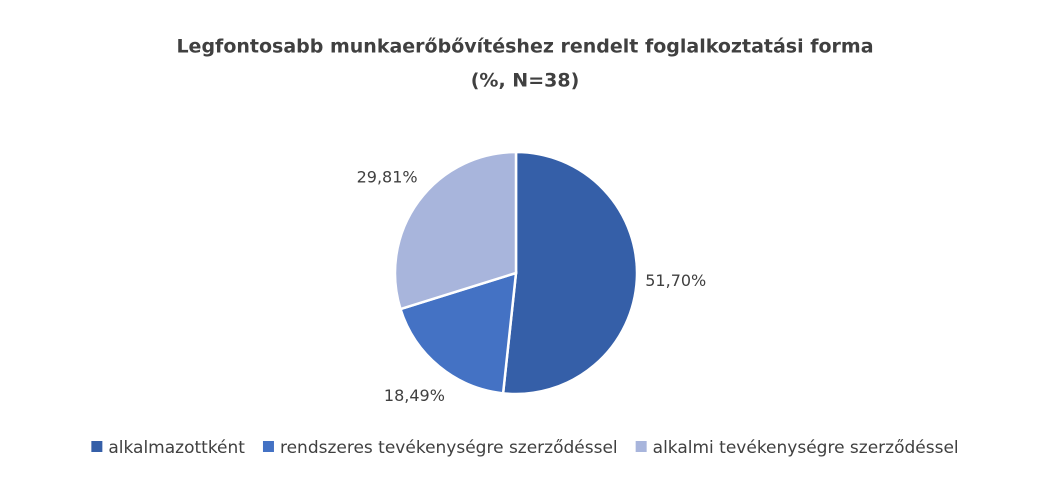 The image size is (1050, 500). Describe the element at coordinates (176, 448) in the screenshot. I see `legend-label: alkalmazottként` at that location.